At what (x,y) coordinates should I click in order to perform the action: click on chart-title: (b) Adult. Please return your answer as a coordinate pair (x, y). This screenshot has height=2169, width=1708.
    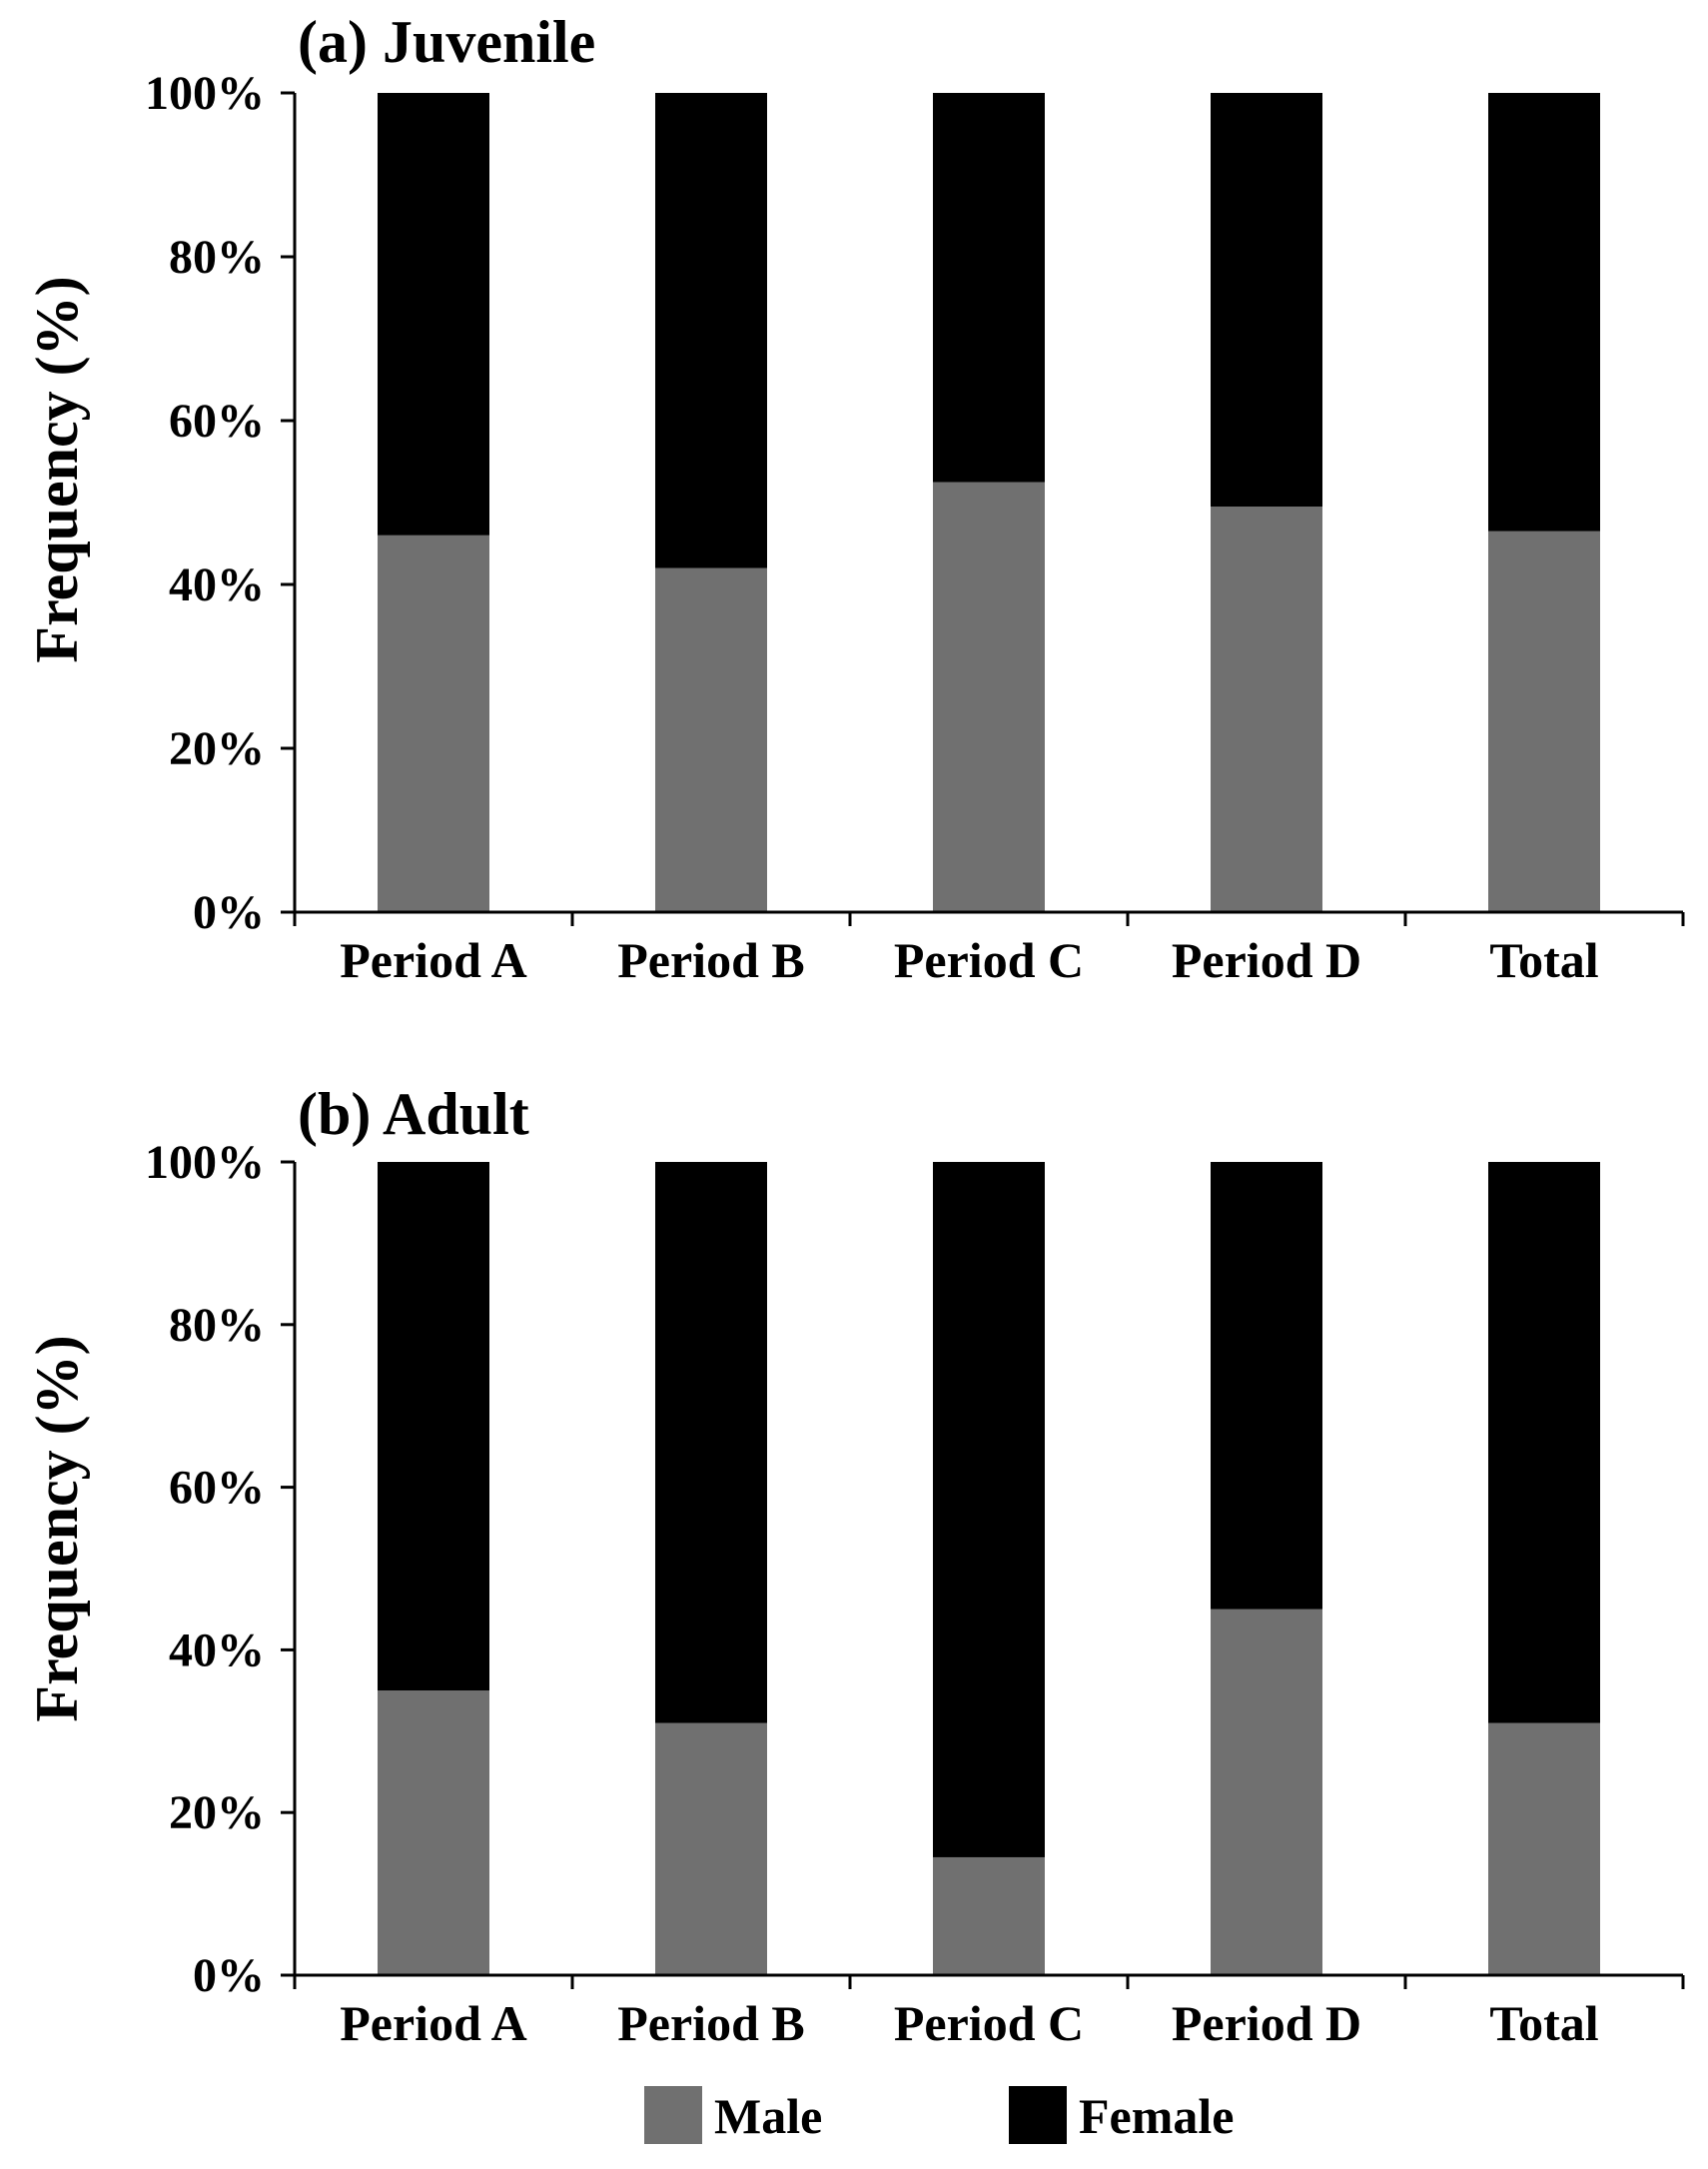
    Looking at the image, I should click on (413, 1114).